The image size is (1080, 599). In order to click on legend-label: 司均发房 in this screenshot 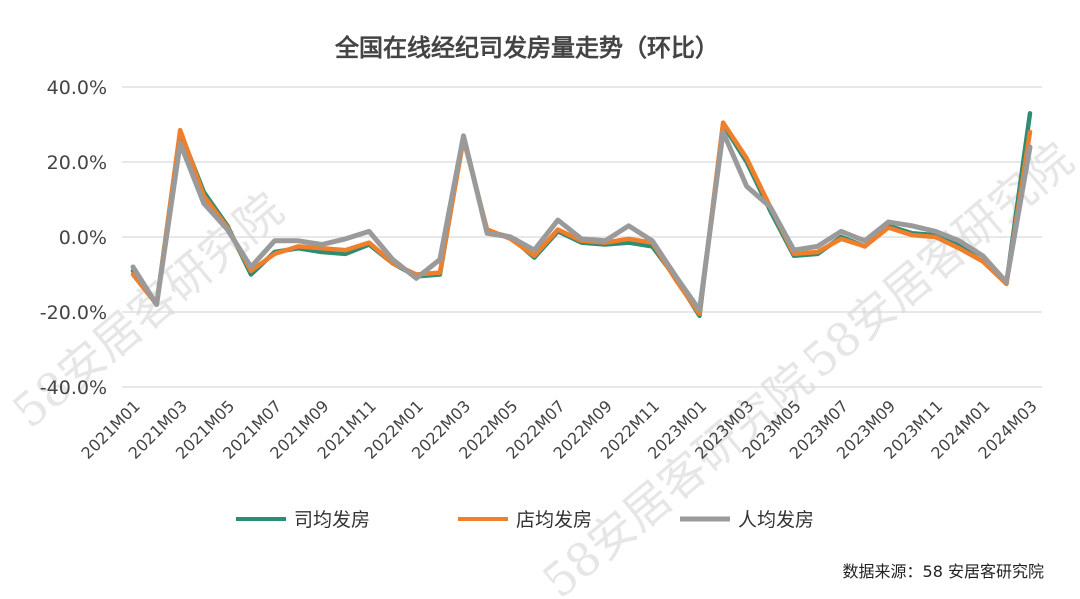, I will do `click(332, 520)`.